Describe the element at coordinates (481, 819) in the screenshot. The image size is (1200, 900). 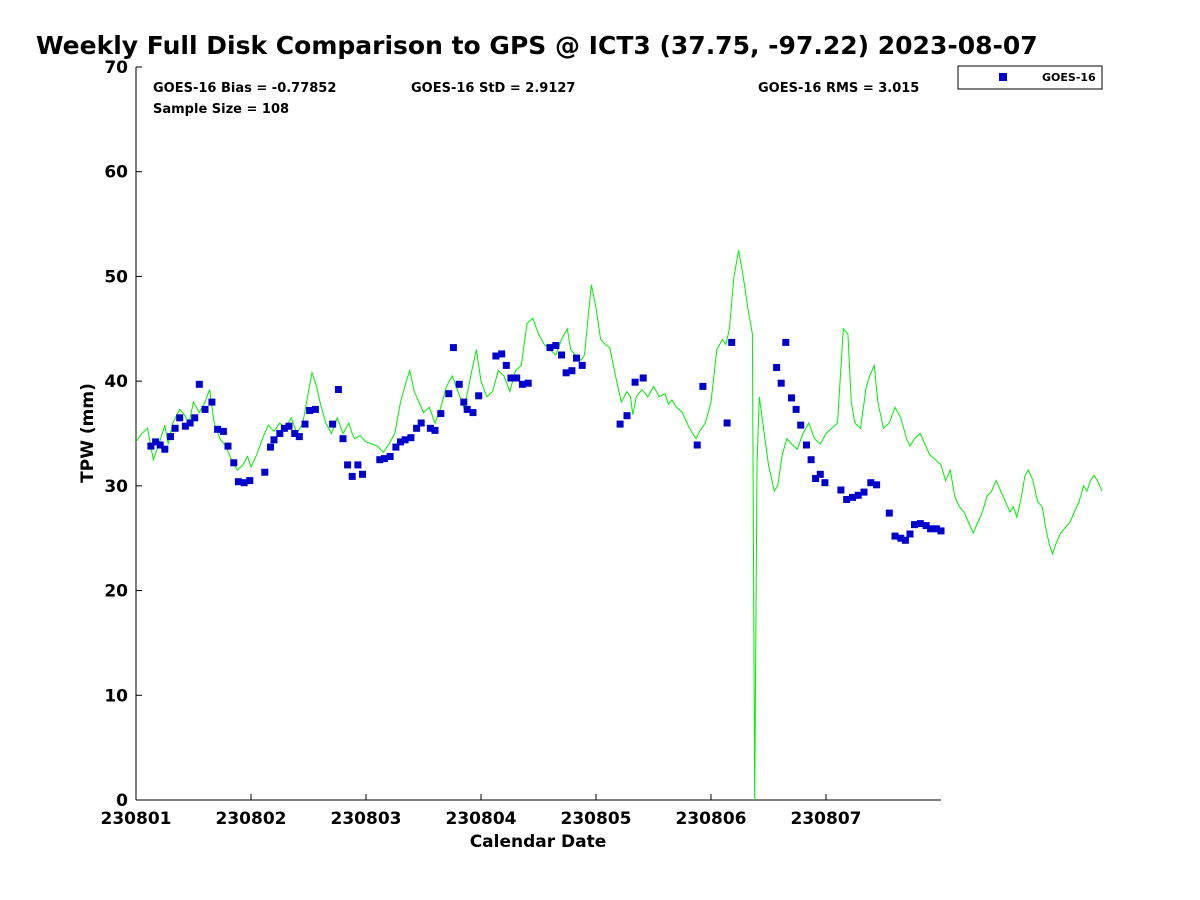
I see `x-tick-label: 230804` at that location.